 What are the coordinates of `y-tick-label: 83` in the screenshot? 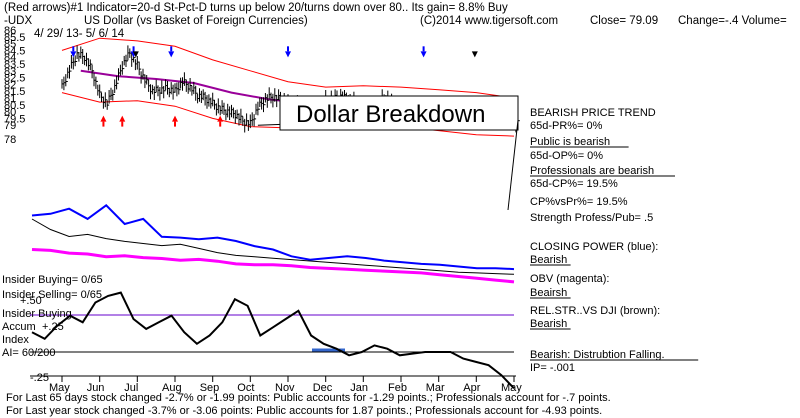 It's located at (10, 72).